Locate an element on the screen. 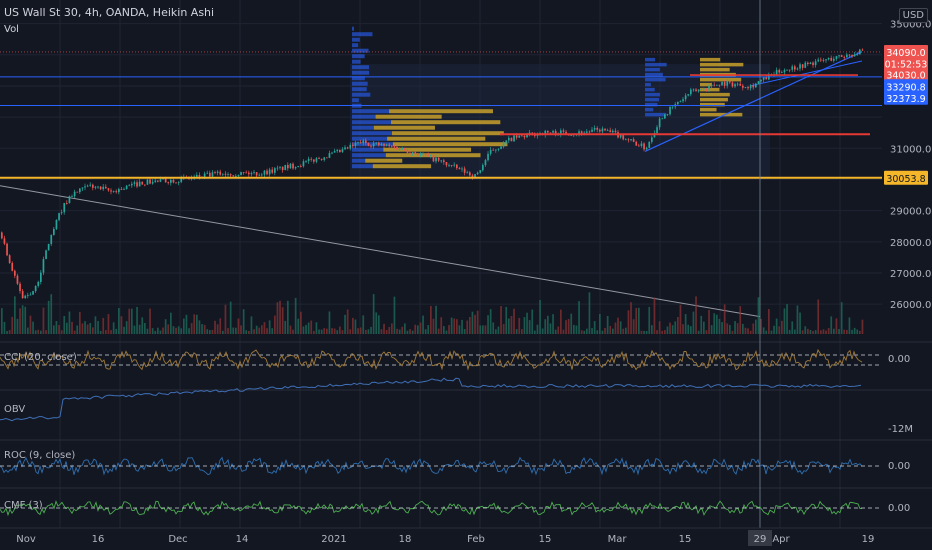 Image resolution: width=932 pixels, height=550 pixels. price-badge: 01:52:53 is located at coordinates (906, 63).